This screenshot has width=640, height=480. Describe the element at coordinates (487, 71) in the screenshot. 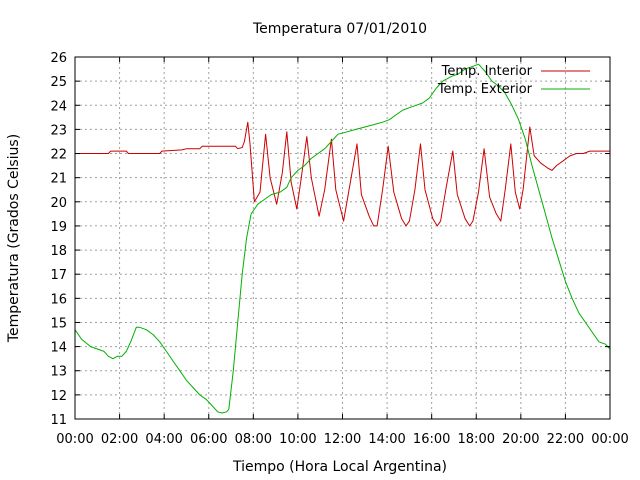

I see `legend-label: Temp. Interior` at that location.